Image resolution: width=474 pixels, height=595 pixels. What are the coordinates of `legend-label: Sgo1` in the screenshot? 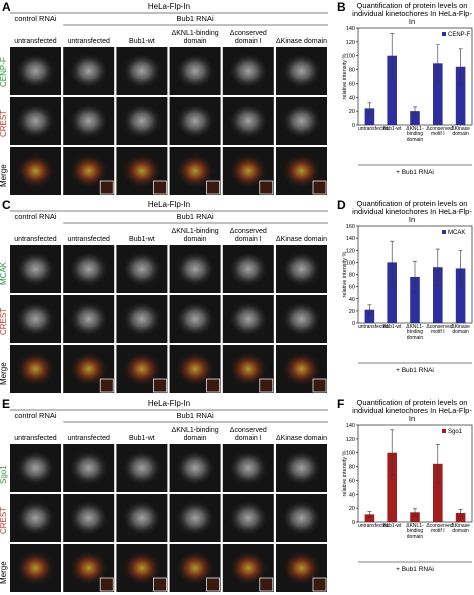 It's located at (455, 432).